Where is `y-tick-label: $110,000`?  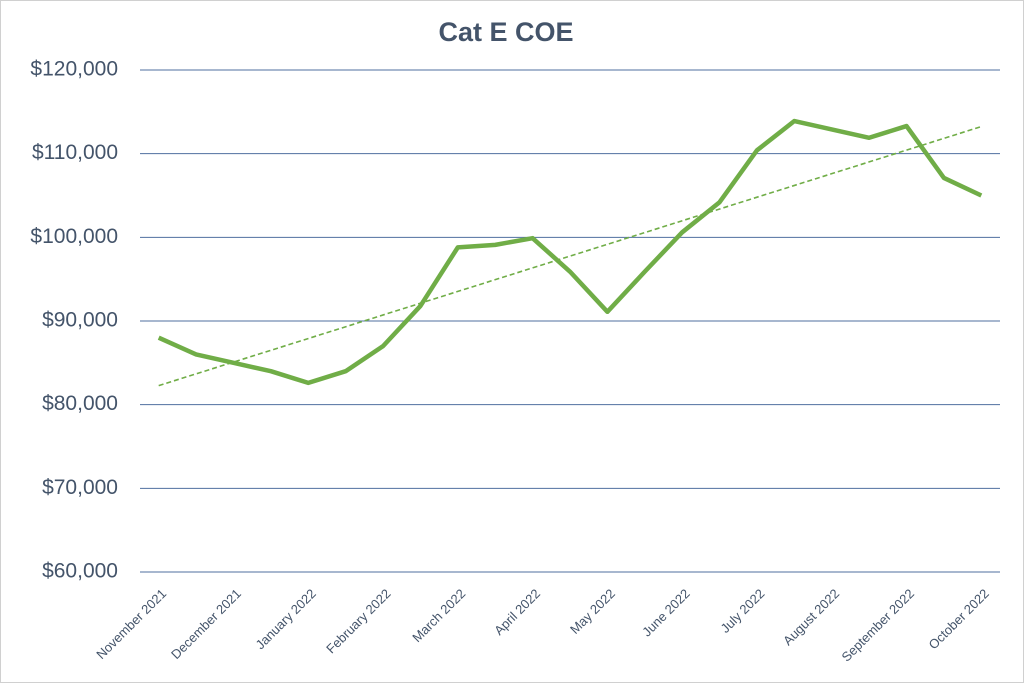
y-tick-label: $110,000 is located at coordinates (75, 152).